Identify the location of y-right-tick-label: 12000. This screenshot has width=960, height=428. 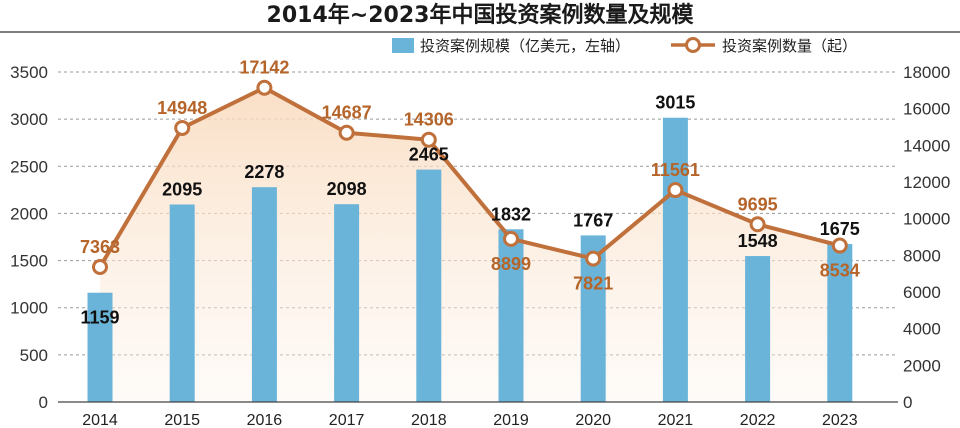
(926, 182).